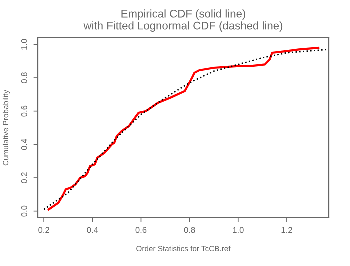  What do you see at coordinates (24, 111) in the screenshot?
I see `y-tick-label: 0.6` at bounding box center [24, 111].